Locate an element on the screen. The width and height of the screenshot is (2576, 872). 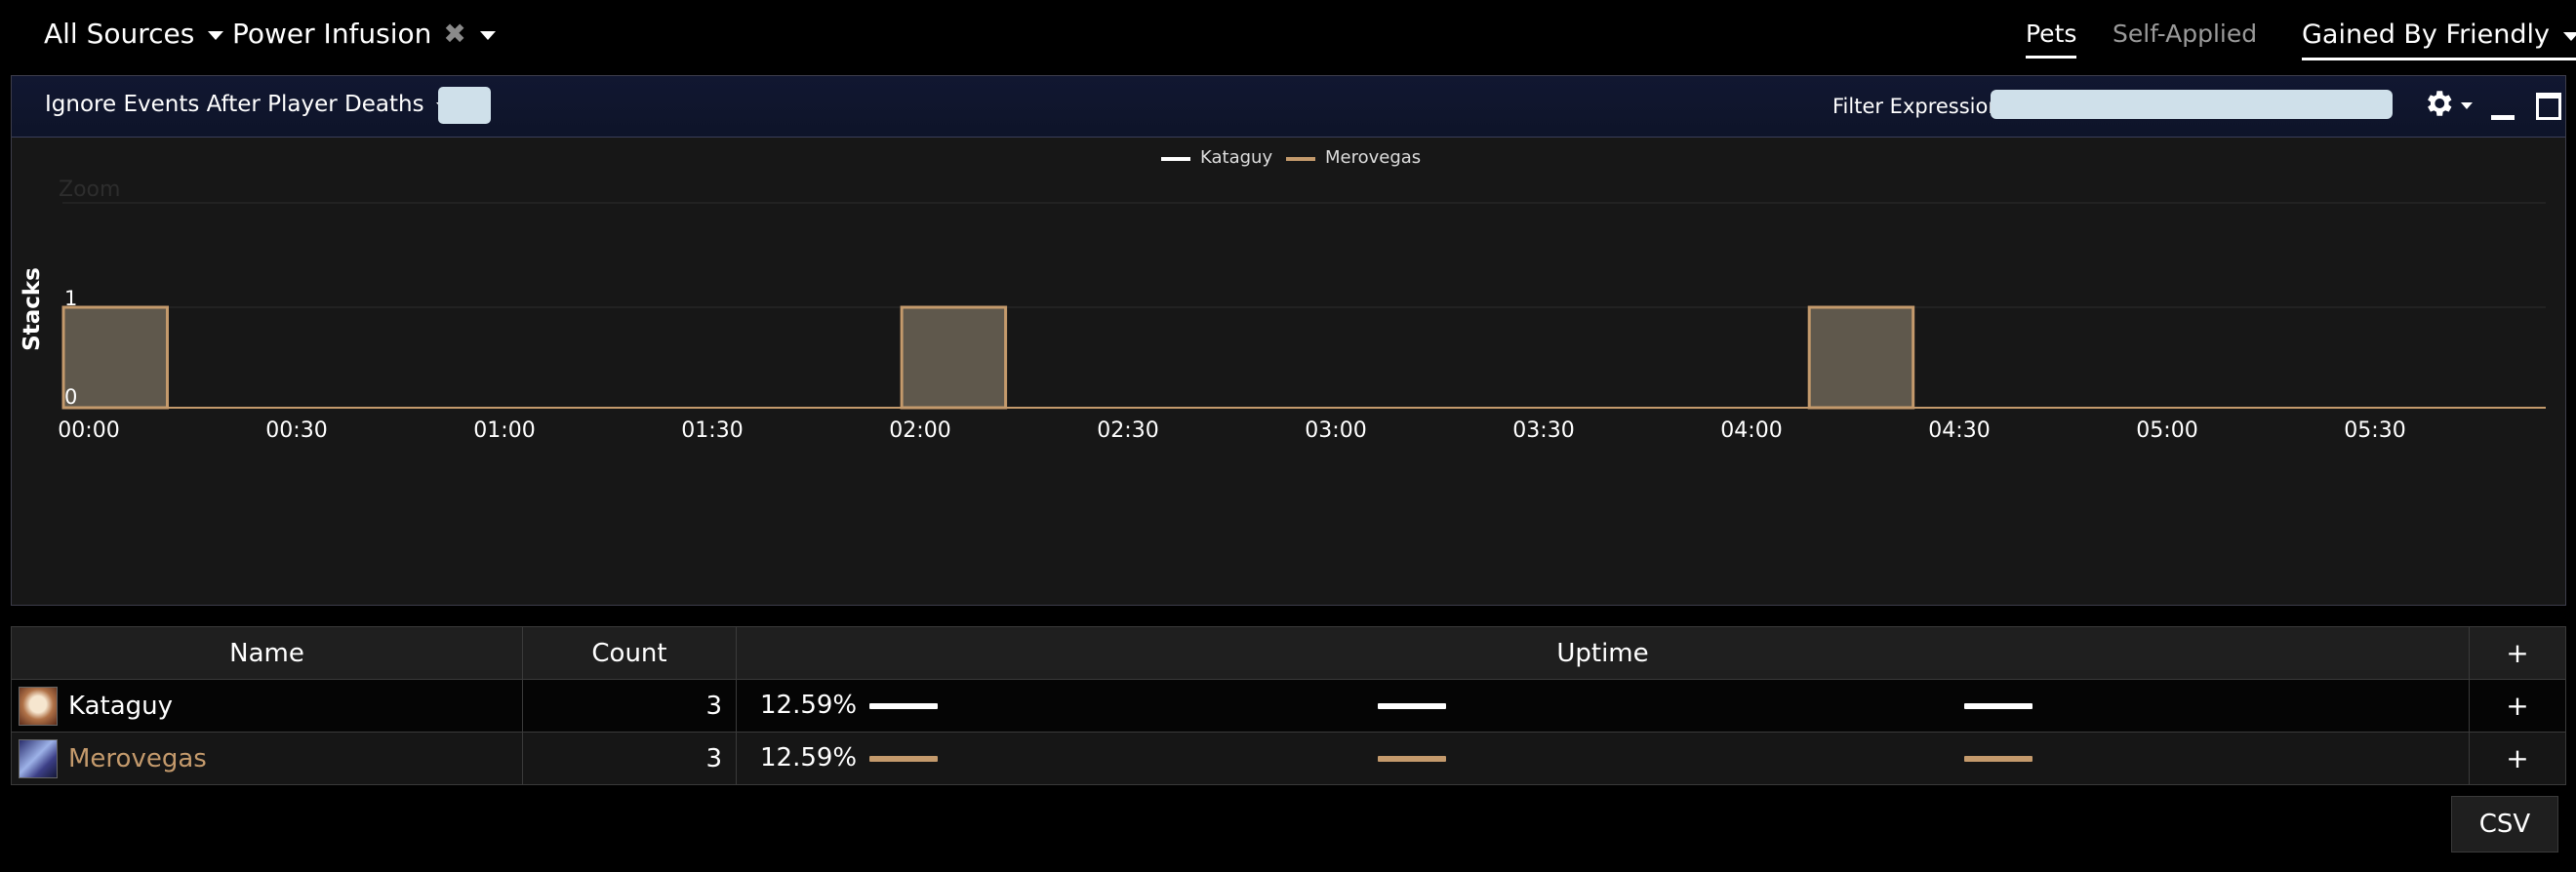
chart-legend: Kataguy Merovegas is located at coordinates (1291, 157).